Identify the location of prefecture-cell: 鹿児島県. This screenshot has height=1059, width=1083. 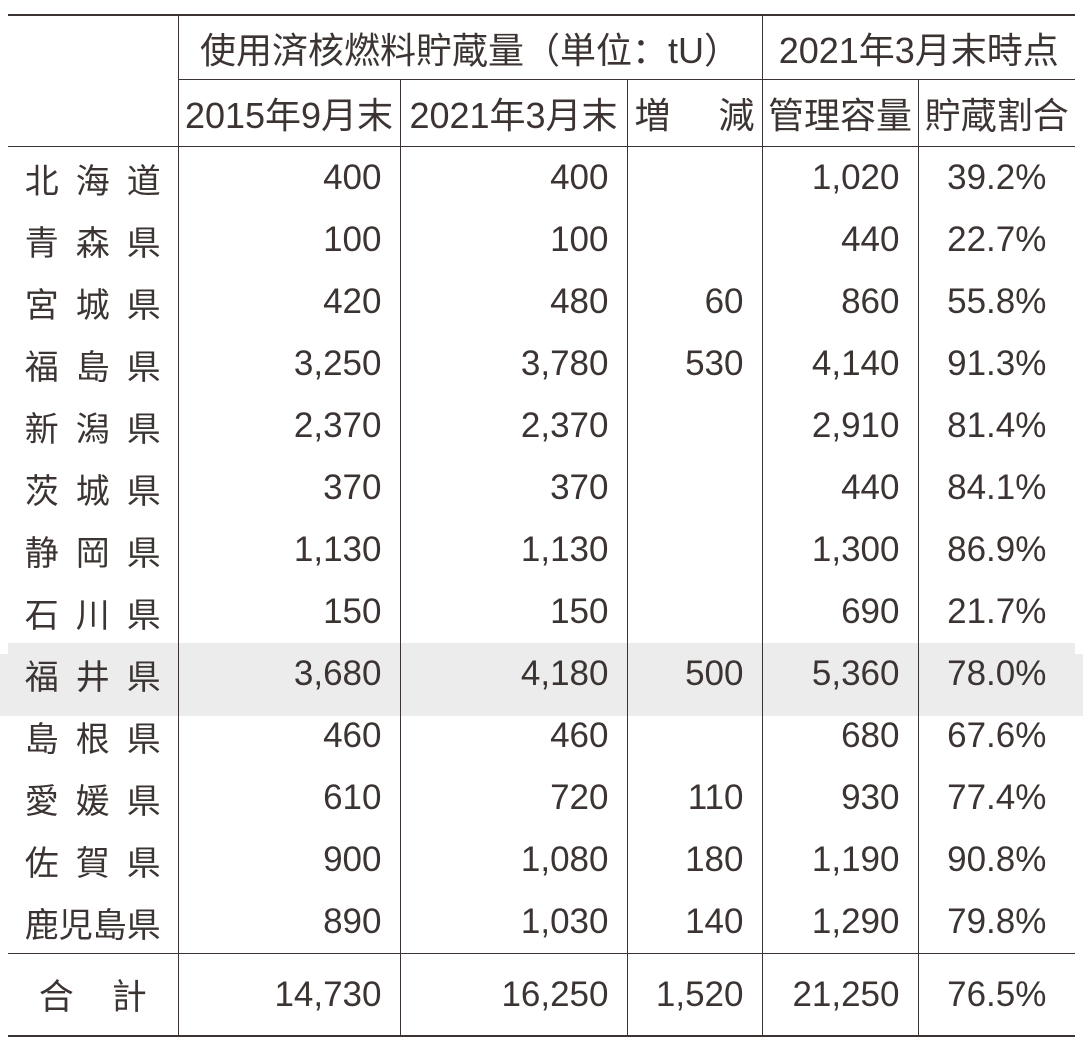
(93, 922).